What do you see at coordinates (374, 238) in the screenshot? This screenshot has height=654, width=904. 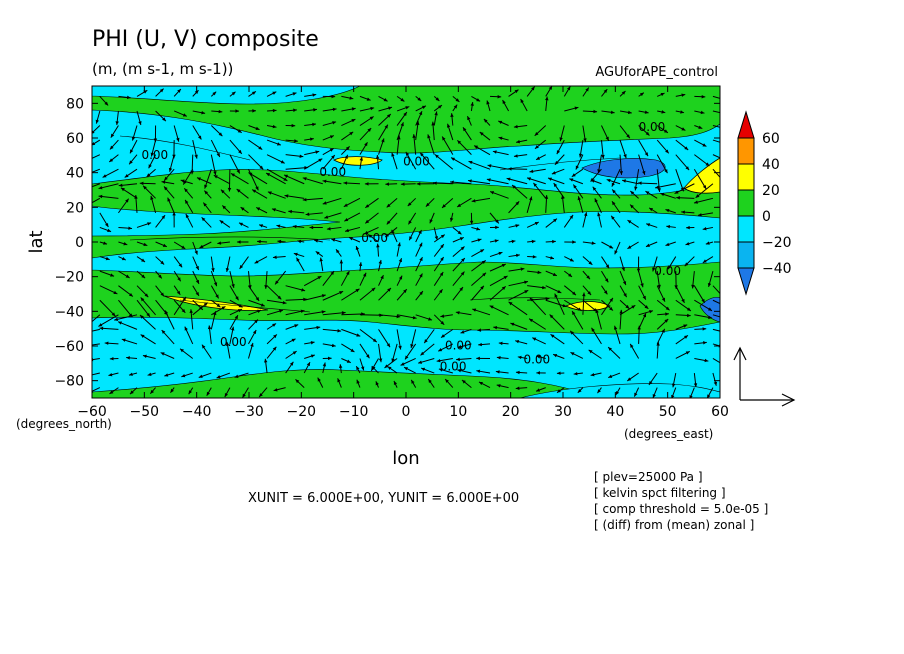 I see `contour-label: 0.00` at bounding box center [374, 238].